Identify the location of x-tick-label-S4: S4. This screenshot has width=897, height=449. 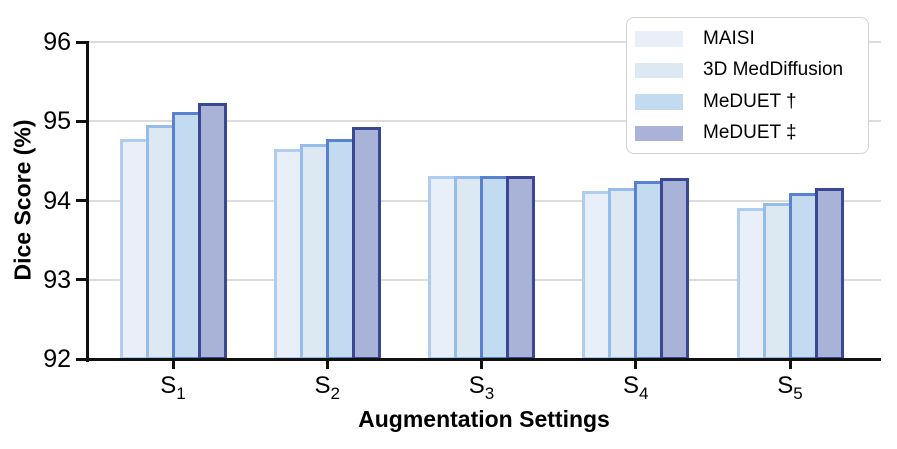
(636, 387).